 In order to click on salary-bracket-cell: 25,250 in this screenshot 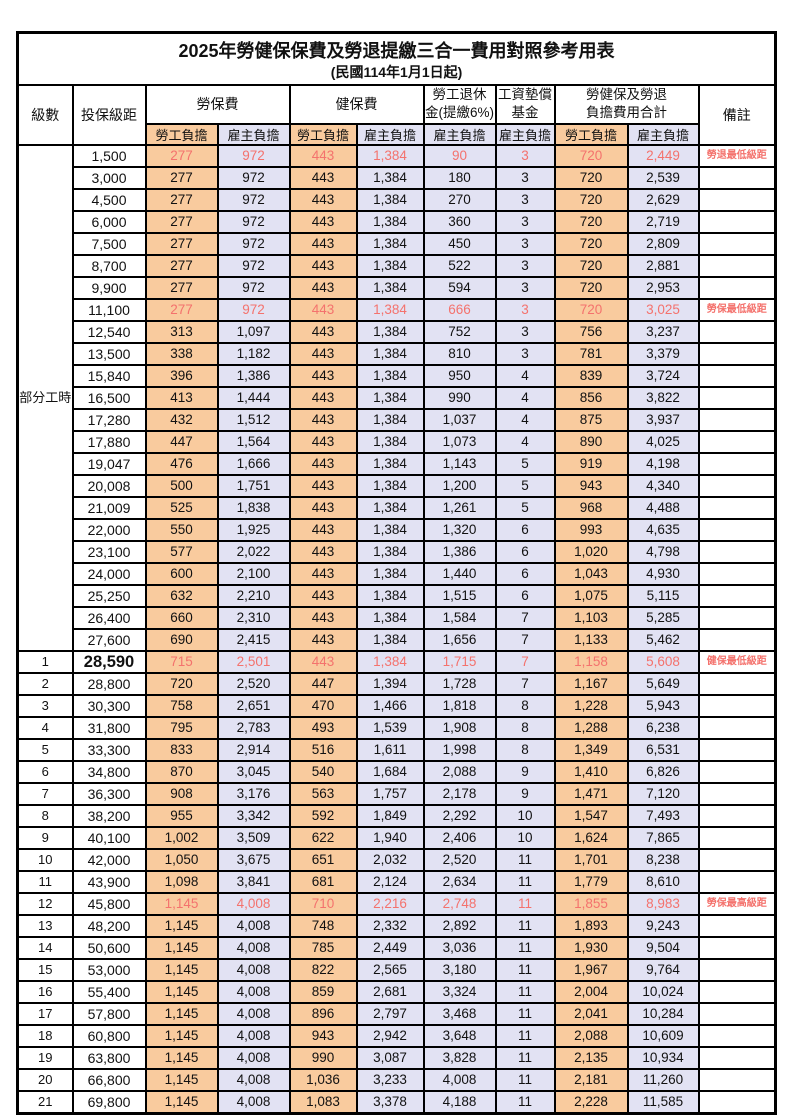, I will do `click(109, 595)`.